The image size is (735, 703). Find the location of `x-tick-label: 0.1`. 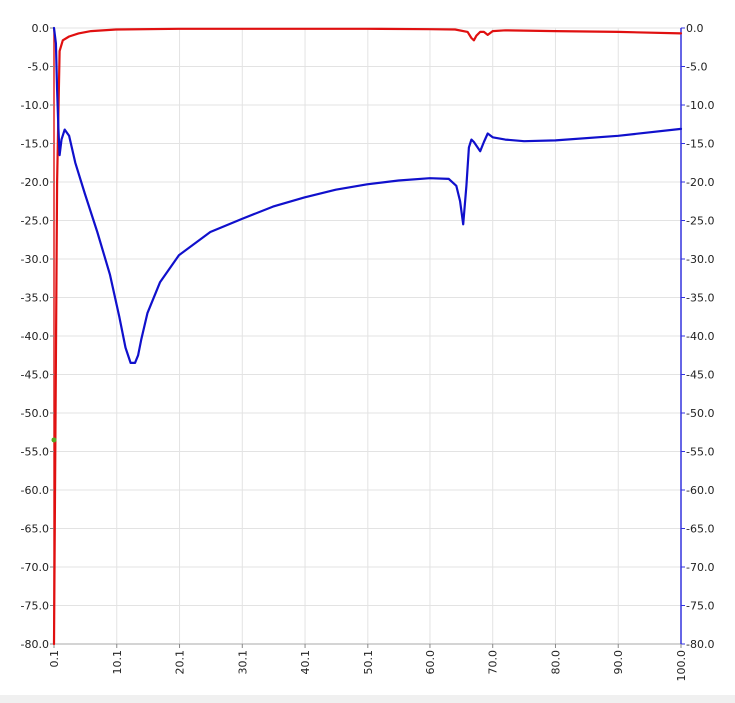

x-tick-label: 0.1 is located at coordinates (54, 659).